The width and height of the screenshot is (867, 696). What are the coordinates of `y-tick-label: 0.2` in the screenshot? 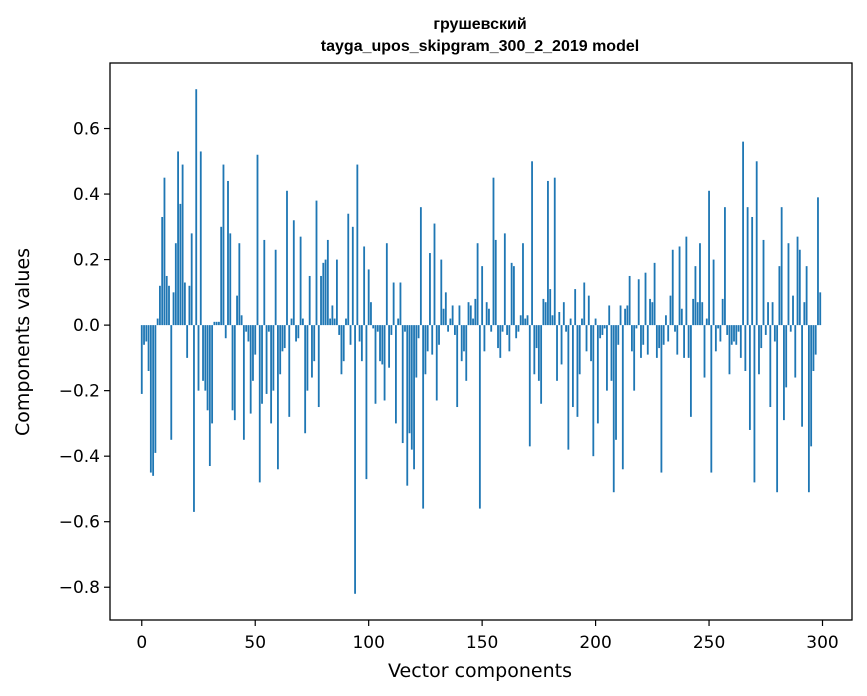 It's located at (86, 261).